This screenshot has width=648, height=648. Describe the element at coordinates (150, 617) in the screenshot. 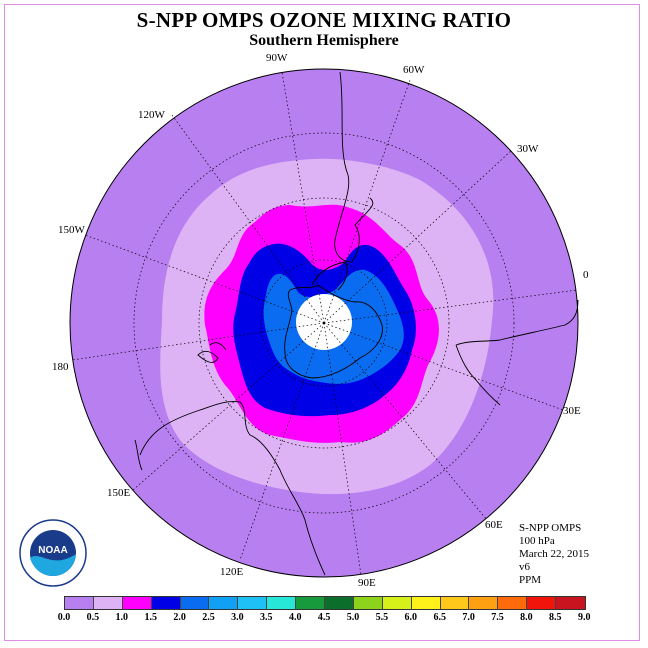

I see `colorbar-tick-label: 1.5` at that location.